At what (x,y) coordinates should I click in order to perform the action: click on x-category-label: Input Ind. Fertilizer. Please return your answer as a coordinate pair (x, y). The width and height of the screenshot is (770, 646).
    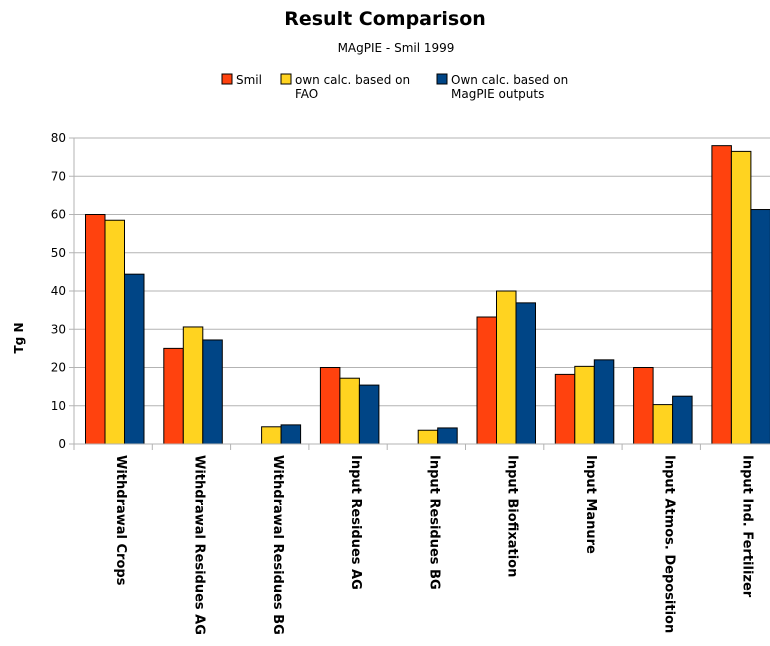
    Looking at the image, I should click on (747, 526).